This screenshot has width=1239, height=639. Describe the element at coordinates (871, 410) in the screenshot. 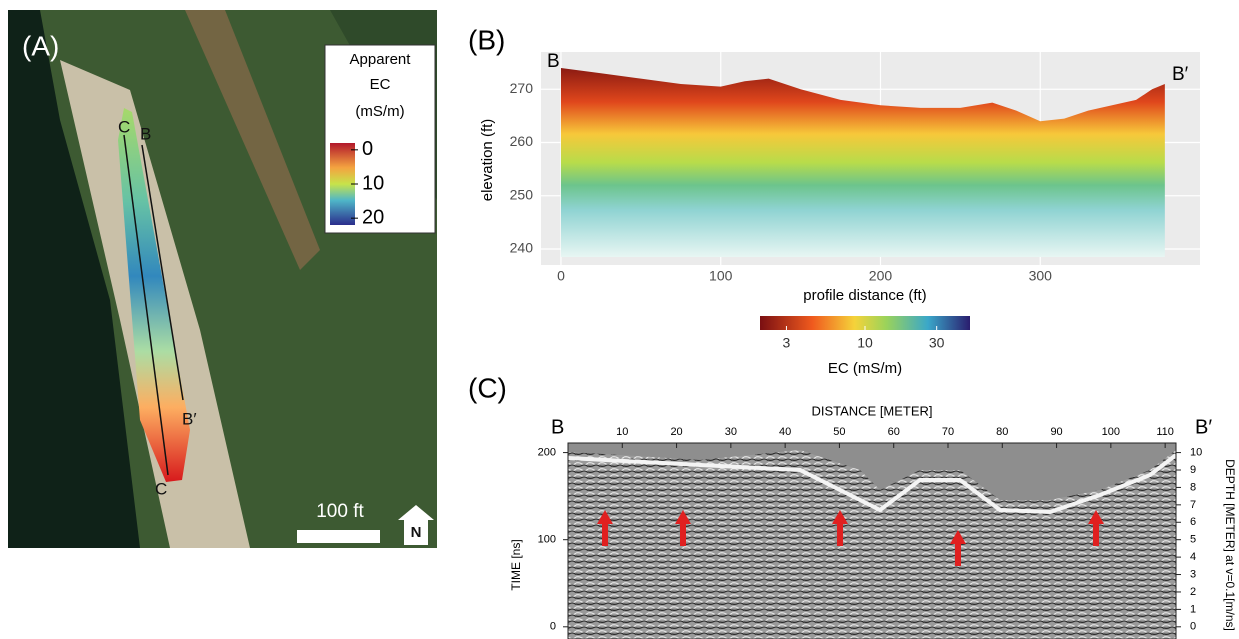

I see `axis-title: DISTANCE [METER]` at that location.